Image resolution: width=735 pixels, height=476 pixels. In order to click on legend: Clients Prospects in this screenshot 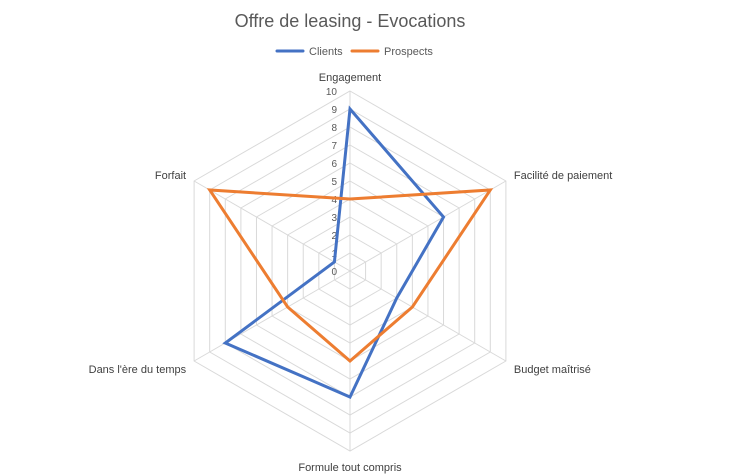, I will do `click(354, 52)`.